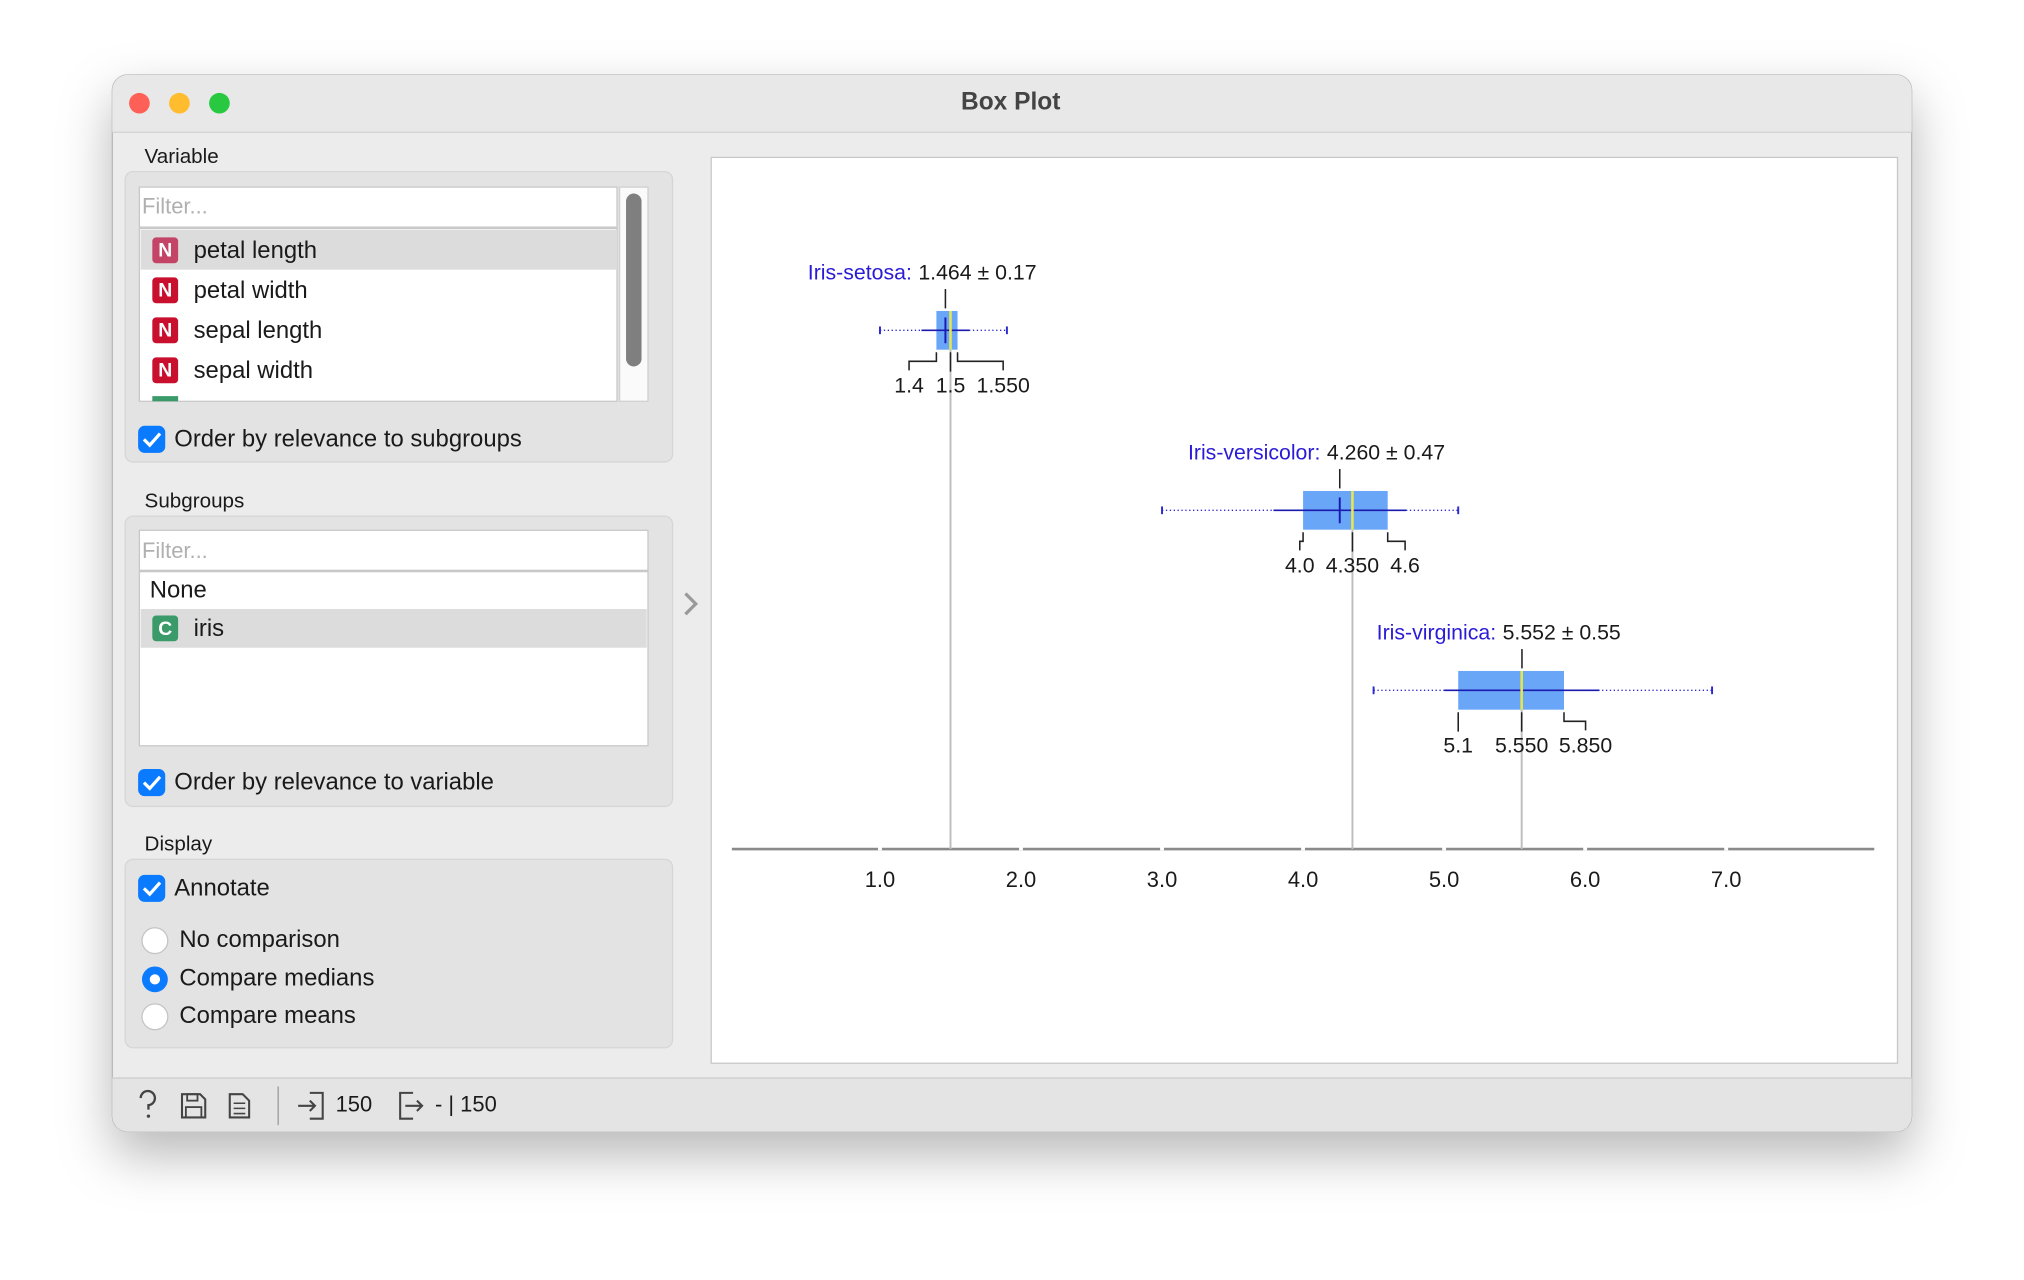 The image size is (2024, 1280). I want to click on radio-label: No comparison, so click(259, 939).